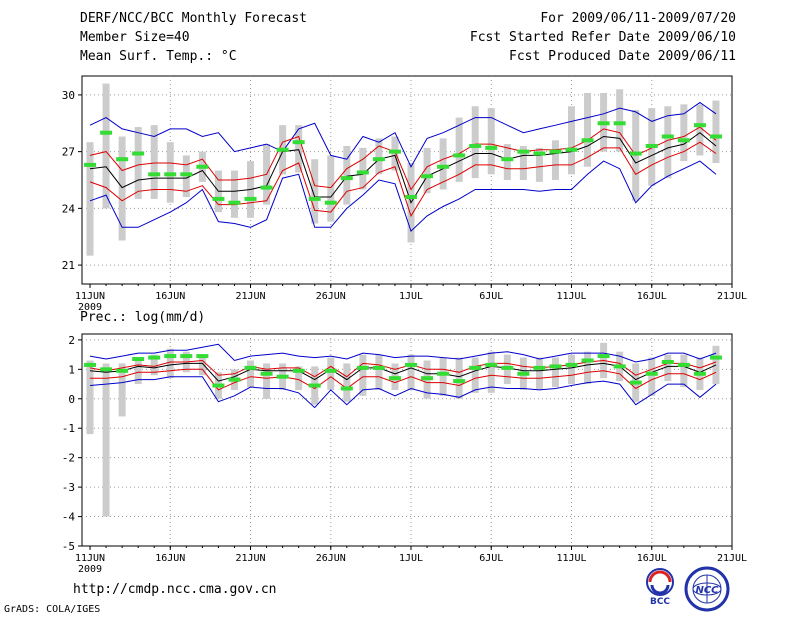 Image resolution: width=800 pixels, height=618 pixels. Describe the element at coordinates (175, 589) in the screenshot. I see `source-url: http://cmdp.ncc.cma.gov.cn` at that location.